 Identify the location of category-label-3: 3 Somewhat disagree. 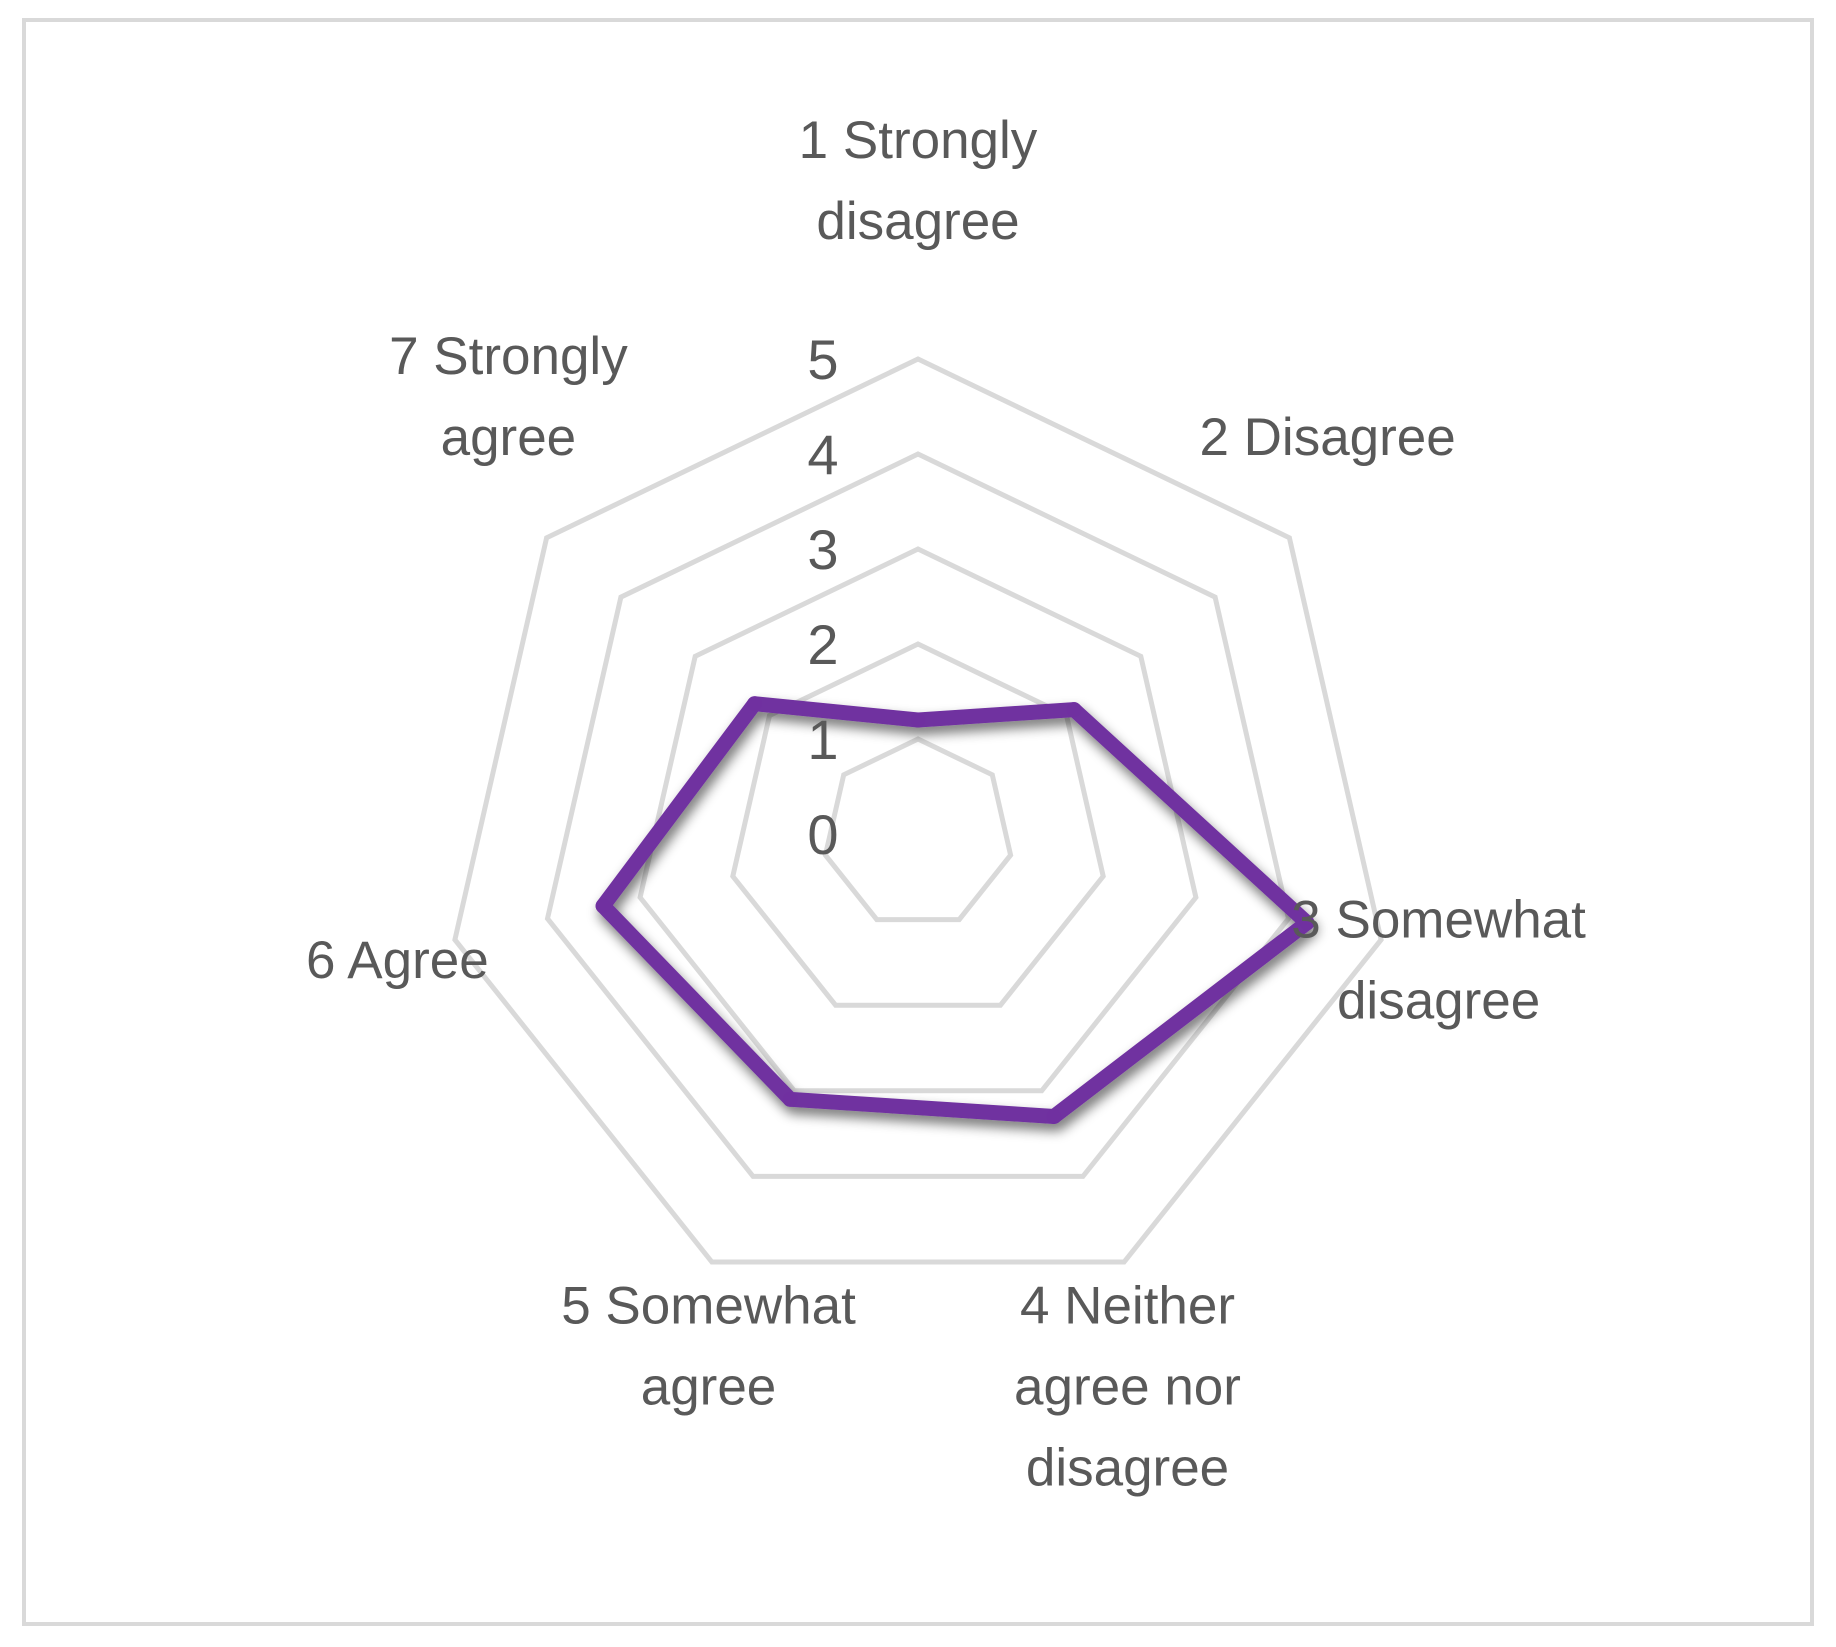
(1438, 961).